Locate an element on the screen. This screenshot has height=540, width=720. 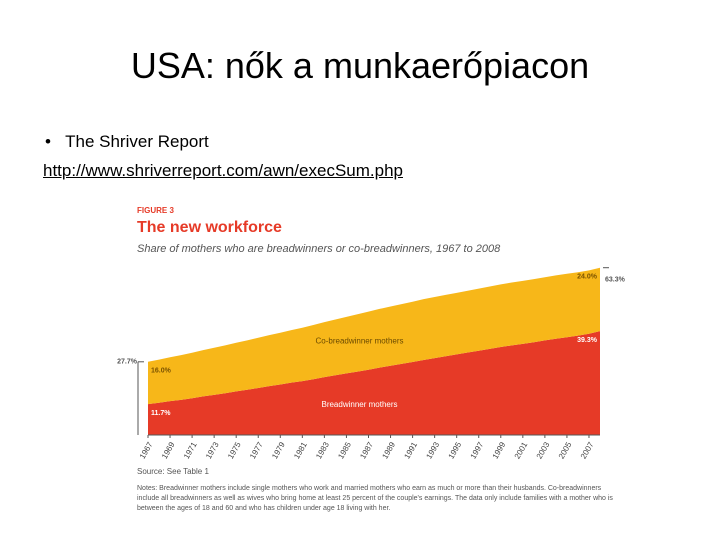
value-label: 11.7% is located at coordinates (161, 413).